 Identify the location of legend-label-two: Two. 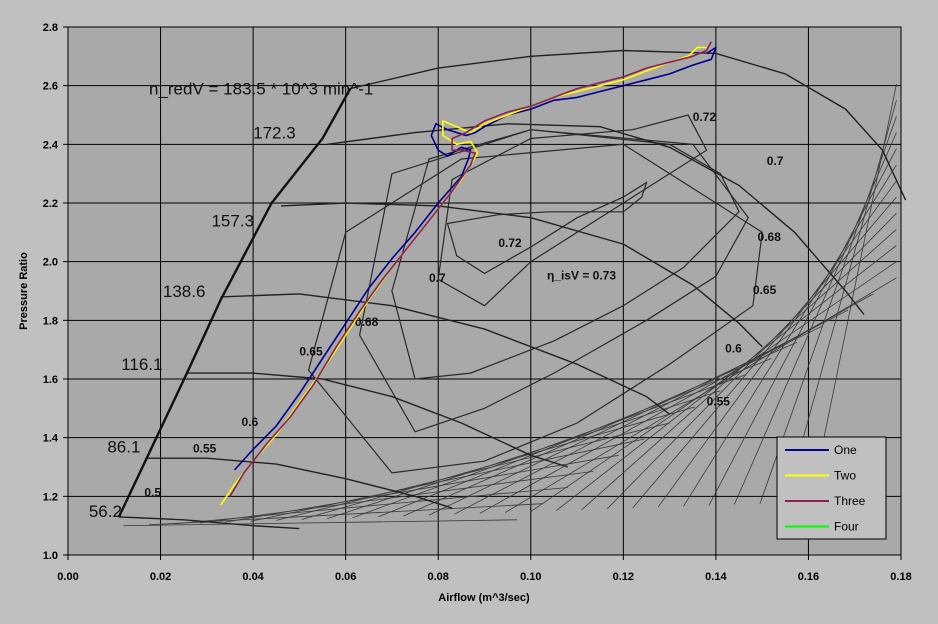
(845, 476).